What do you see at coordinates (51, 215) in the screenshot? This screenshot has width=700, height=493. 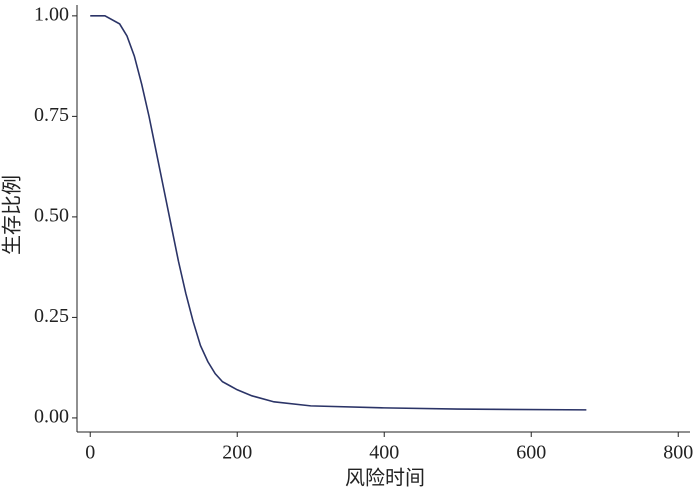 I see `y-tick-label: 0.50` at bounding box center [51, 215].